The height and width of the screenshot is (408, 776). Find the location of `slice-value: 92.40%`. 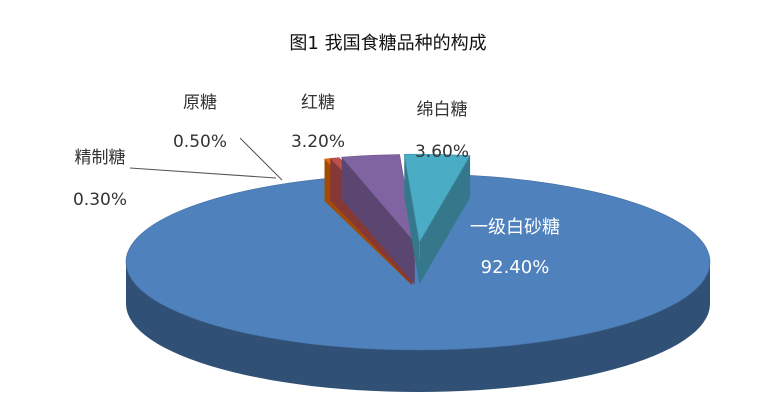

slice-value: 92.40% is located at coordinates (515, 267).